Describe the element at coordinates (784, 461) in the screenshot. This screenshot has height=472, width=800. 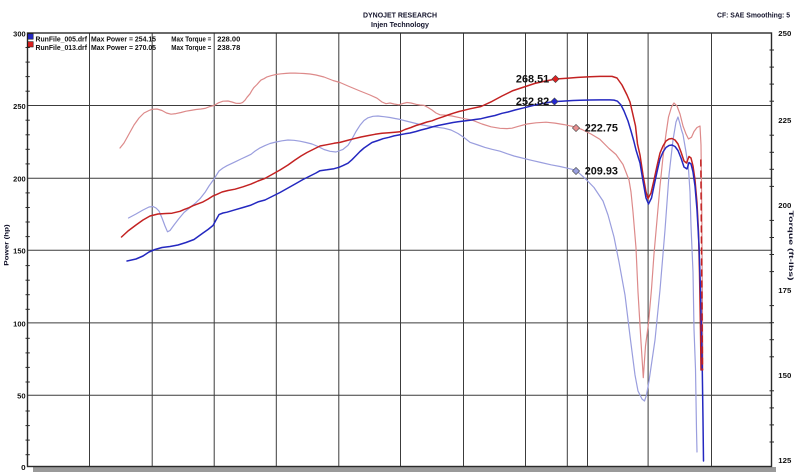
I see `svg-text: 125` at that location.